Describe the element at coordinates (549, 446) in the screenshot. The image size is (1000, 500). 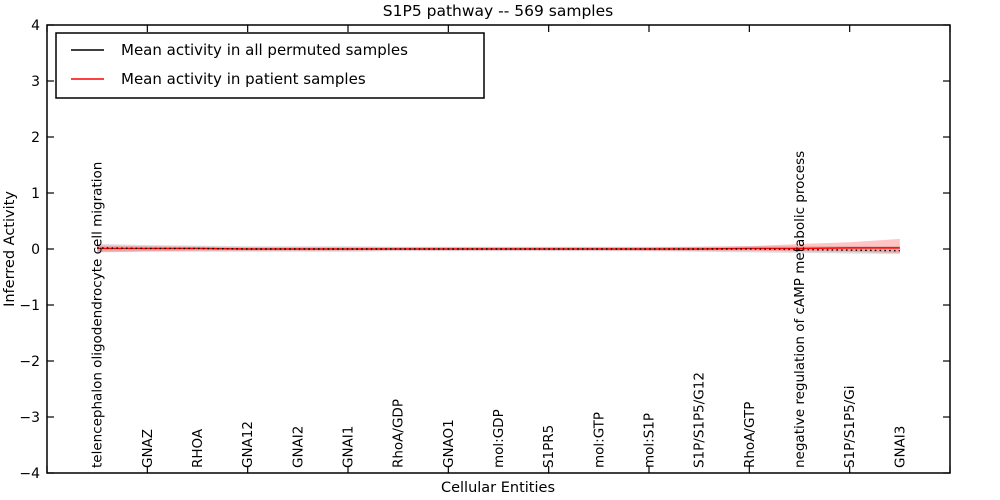
I see `x-category-label: S1PR5` at that location.